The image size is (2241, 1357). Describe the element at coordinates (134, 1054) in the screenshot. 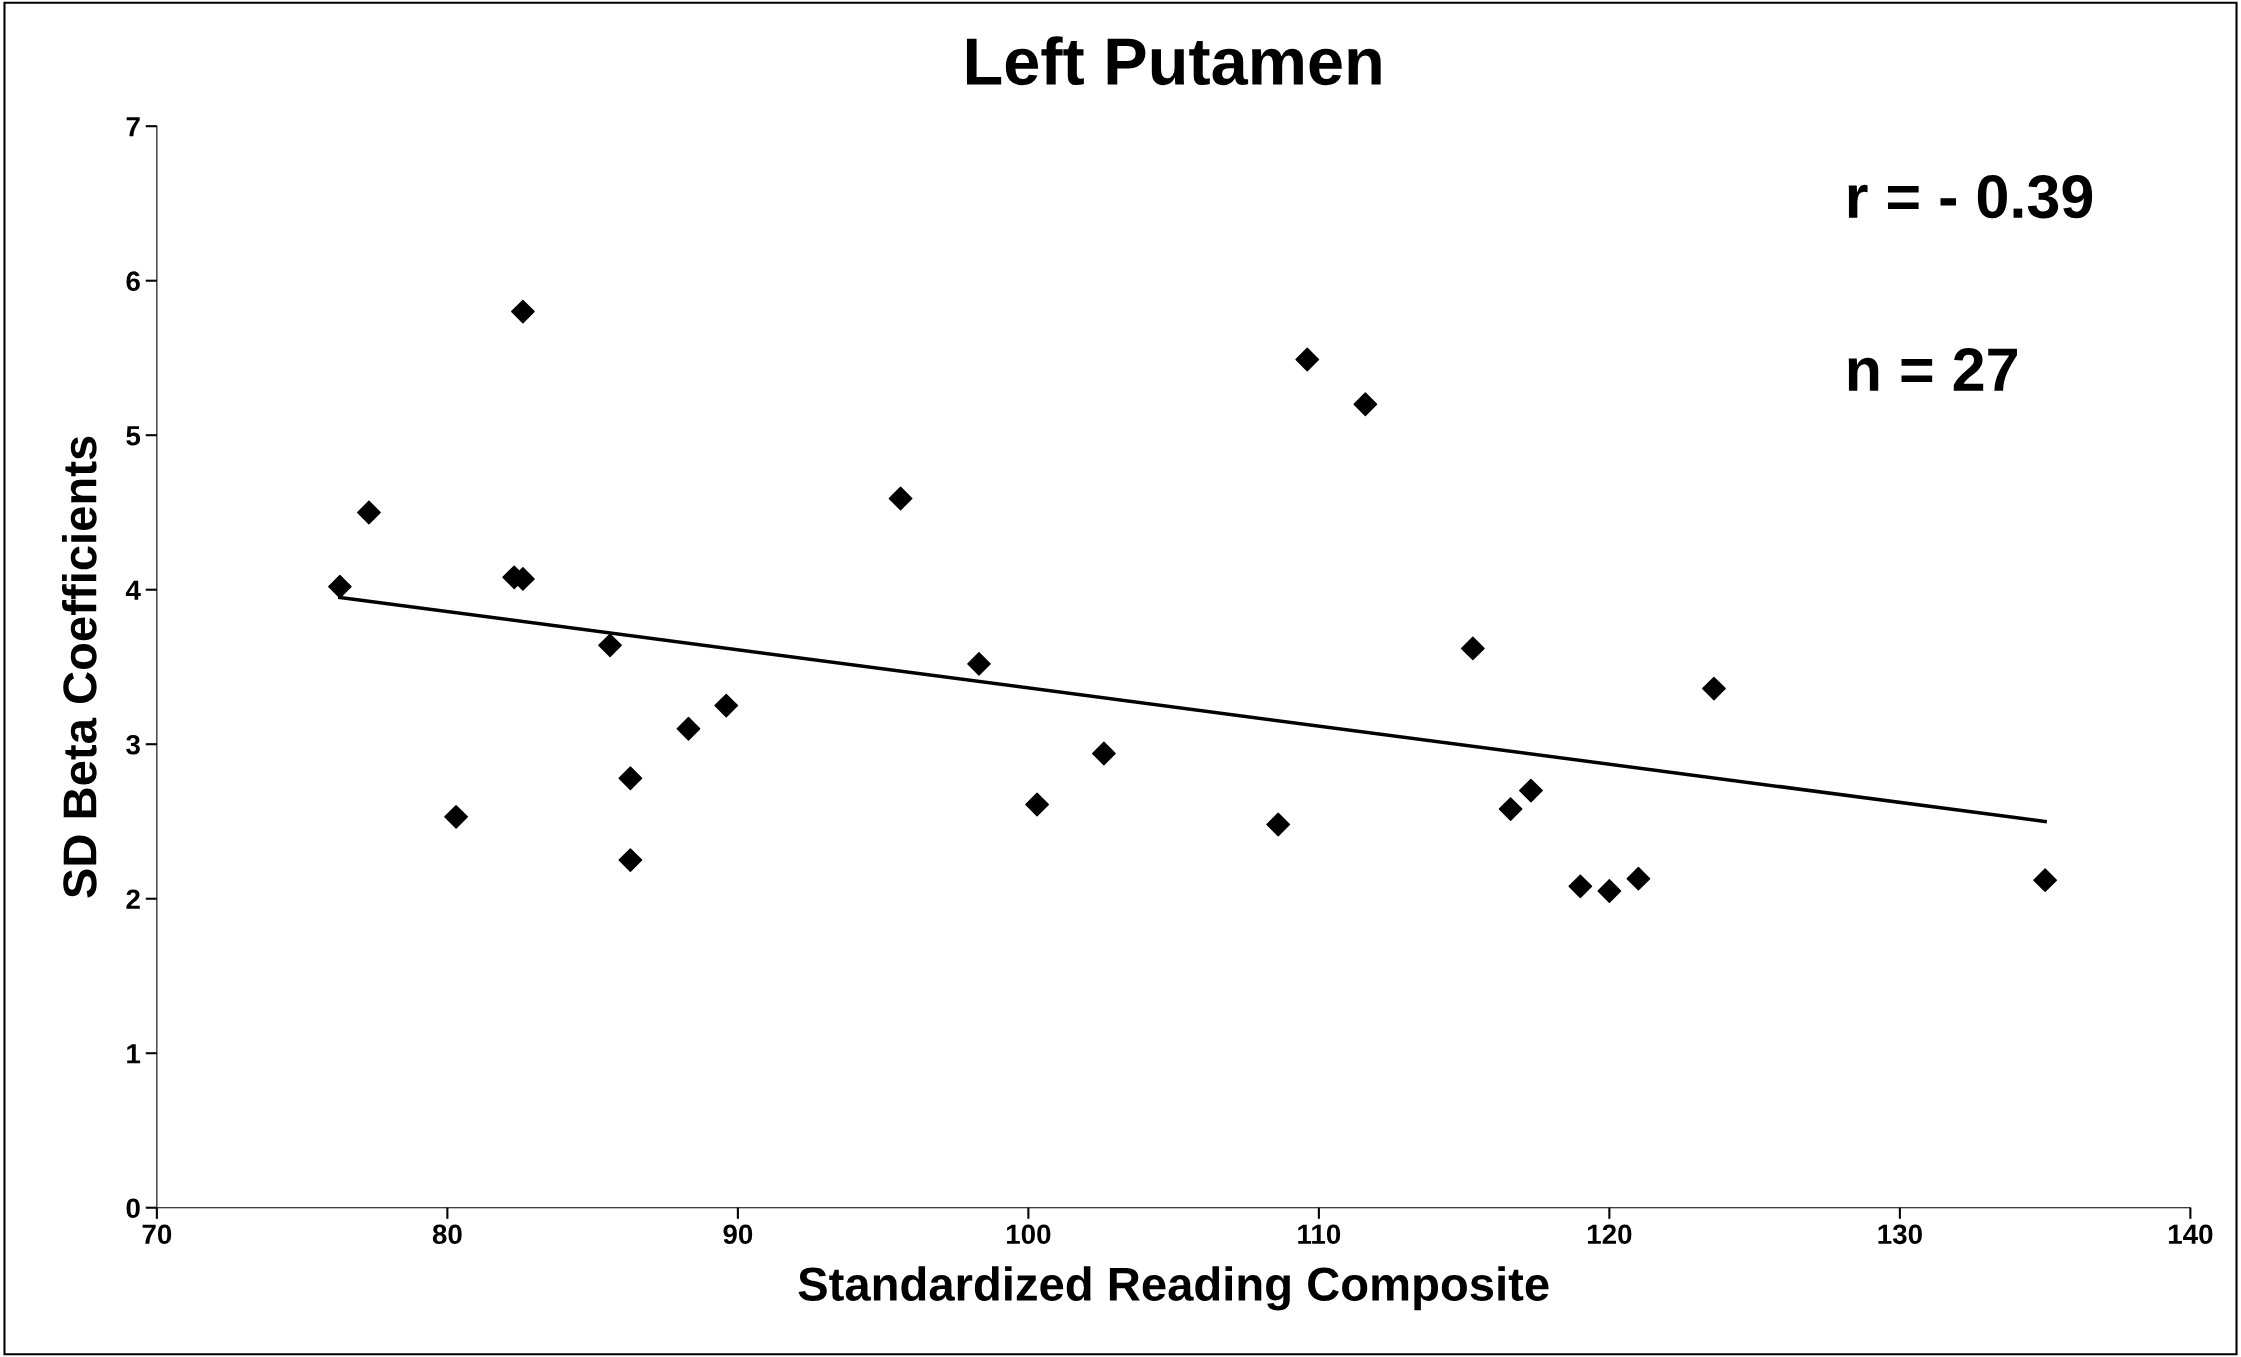

I see `y-tick-label: 1` at that location.